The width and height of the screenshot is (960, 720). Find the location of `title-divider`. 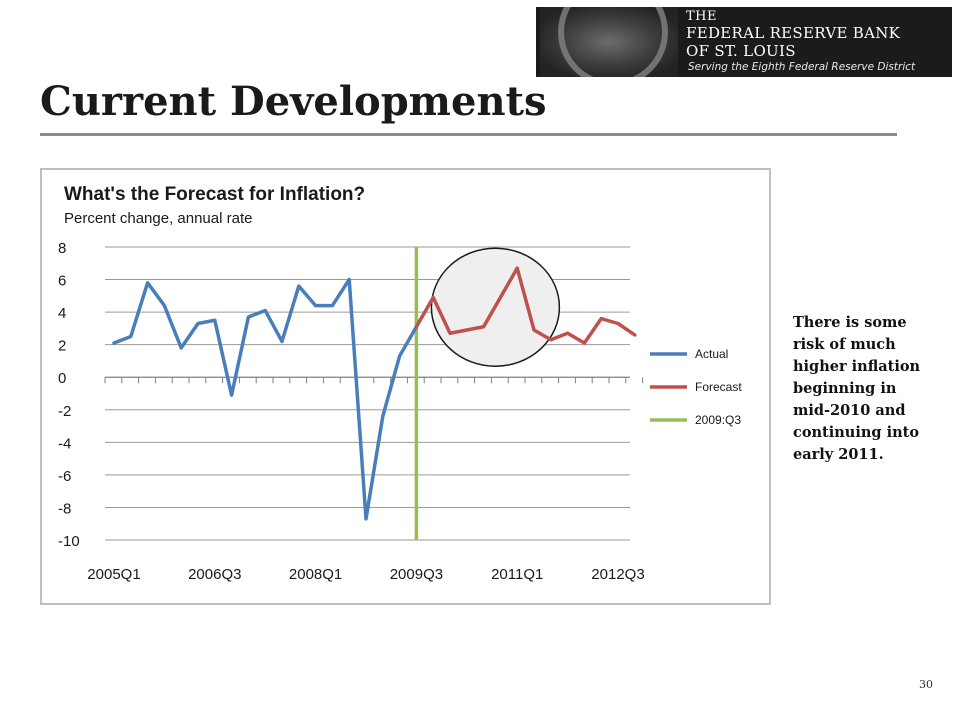

title-divider is located at coordinates (468, 134).